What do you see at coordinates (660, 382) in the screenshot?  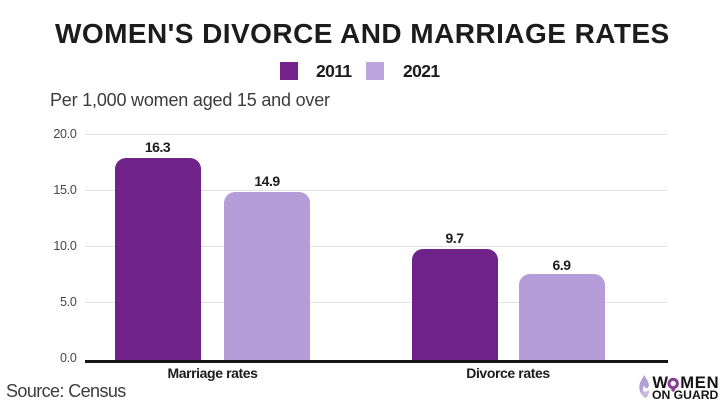 I see `svg-text: W` at bounding box center [660, 382].